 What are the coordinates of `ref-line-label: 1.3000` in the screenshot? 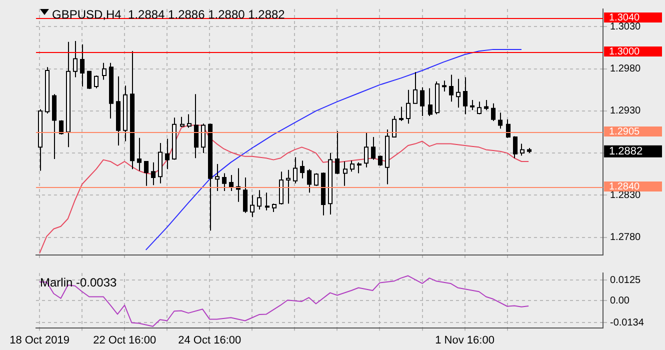 It's located at (624, 52).